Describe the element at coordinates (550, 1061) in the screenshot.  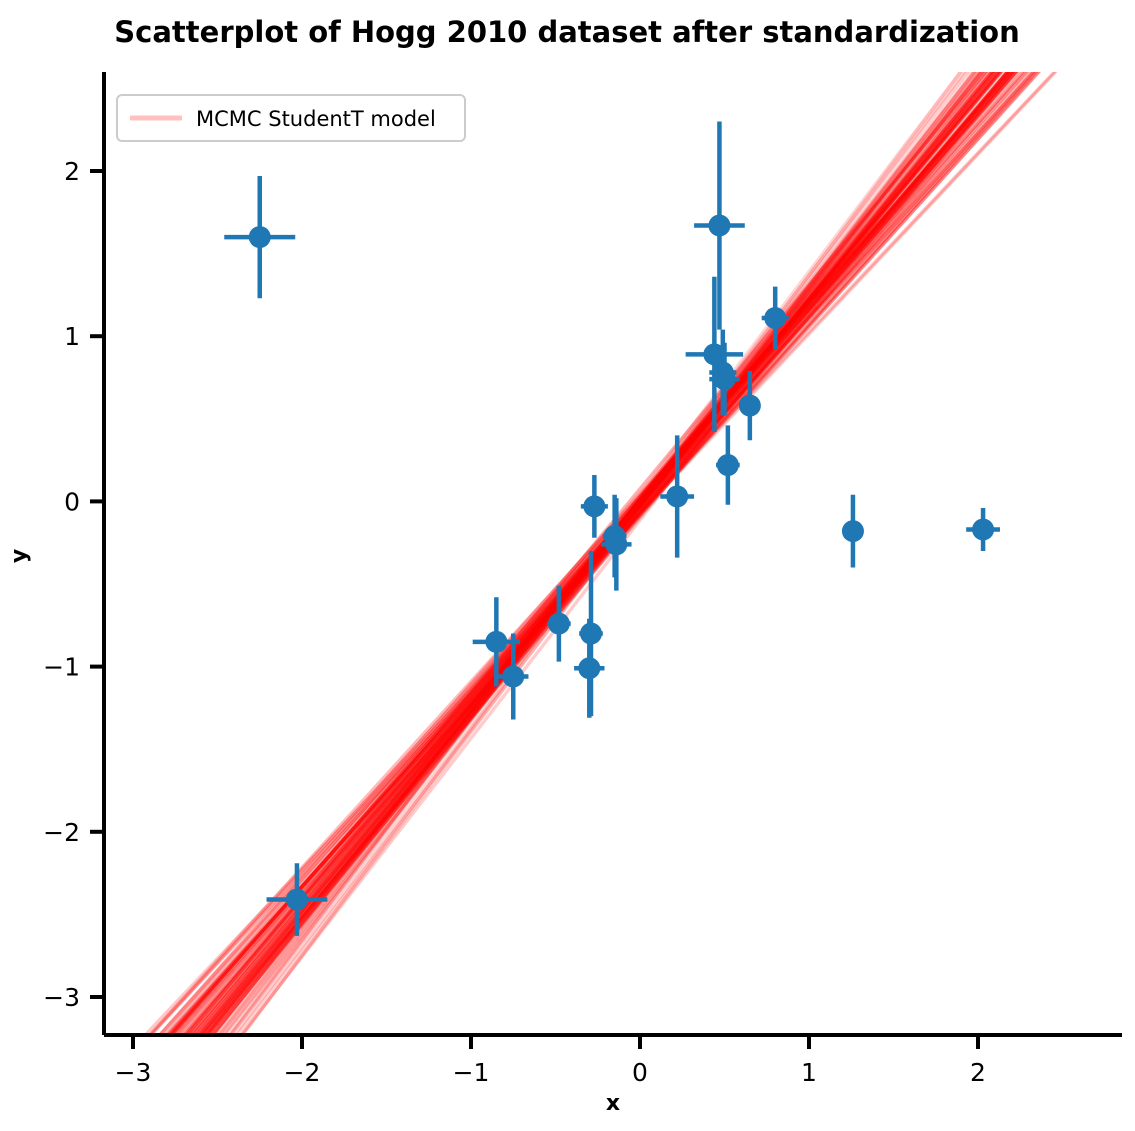
I see `x-axis-ticks: −3 −2 −1 0 1 2` at that location.